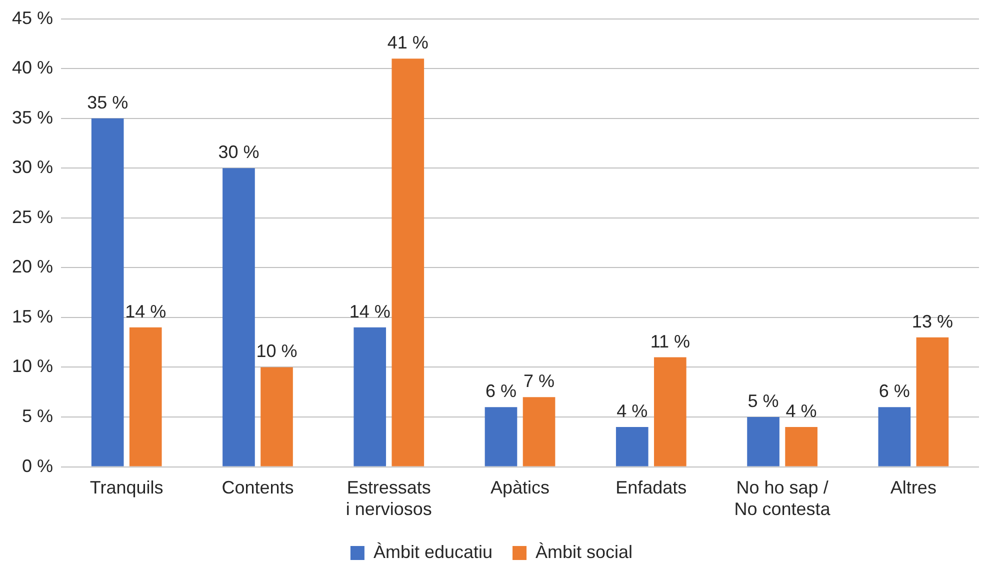 The image size is (981, 572). I want to click on y-tick-label: 10 %, so click(33, 366).